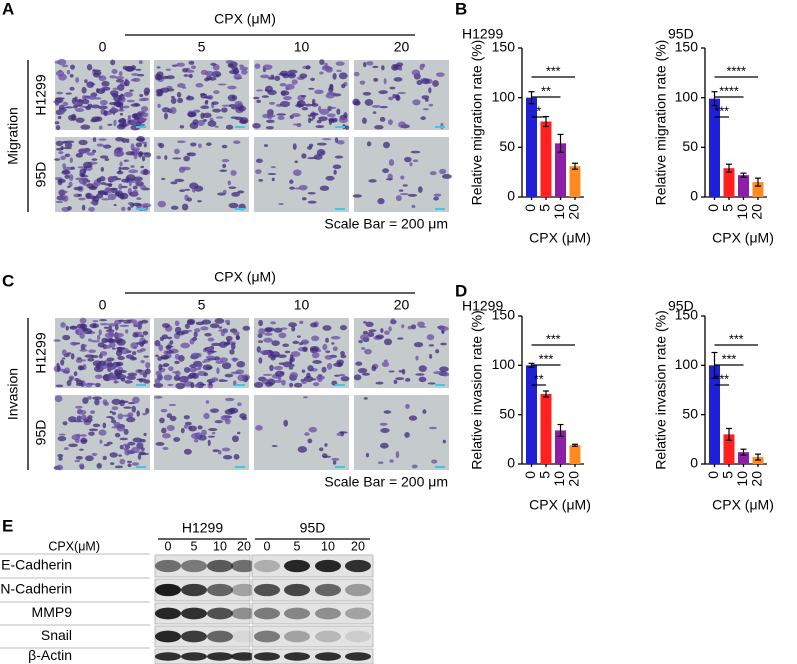 The height and width of the screenshot is (664, 797). I want to click on y-tick-label: 0, so click(694, 463).